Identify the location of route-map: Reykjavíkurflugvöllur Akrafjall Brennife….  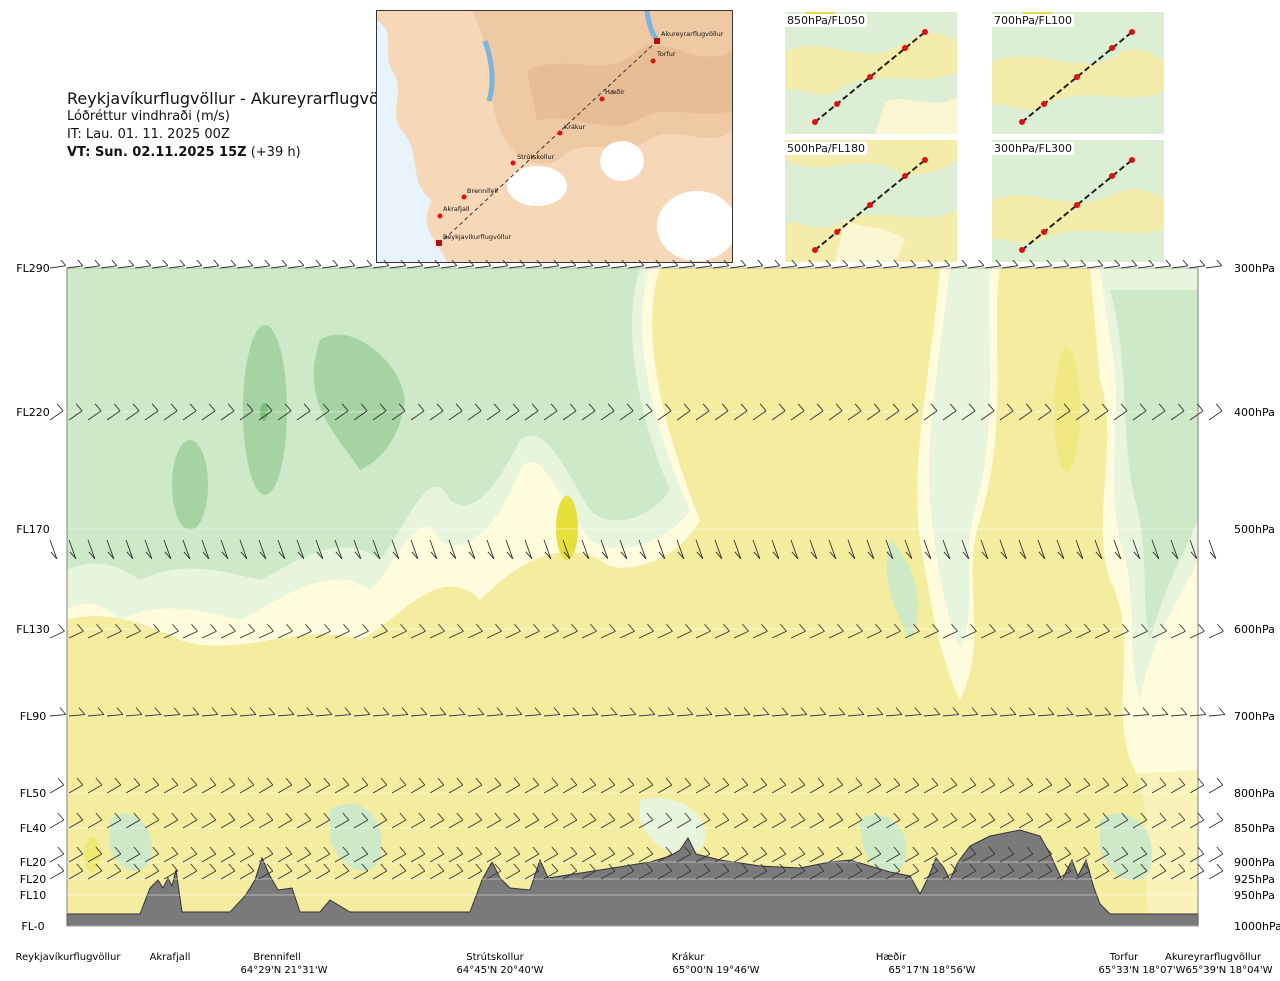
(554, 136).